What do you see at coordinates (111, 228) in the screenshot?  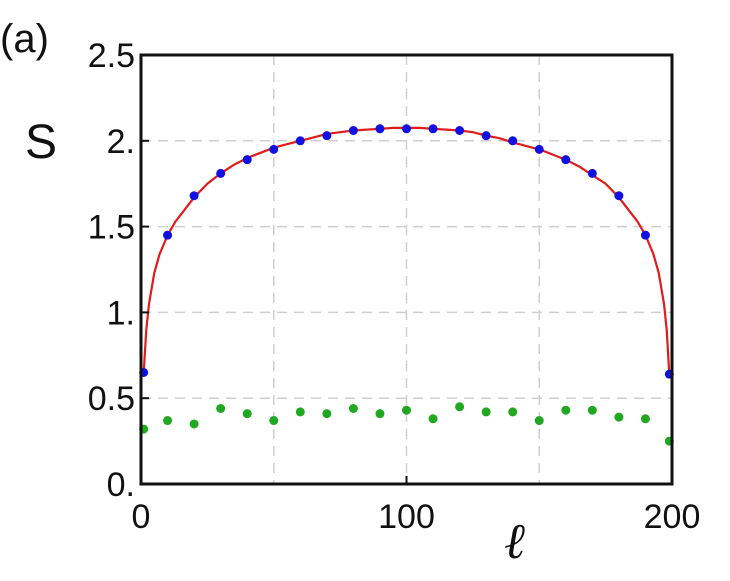 I see `y-tick-label: 1.5` at bounding box center [111, 228].